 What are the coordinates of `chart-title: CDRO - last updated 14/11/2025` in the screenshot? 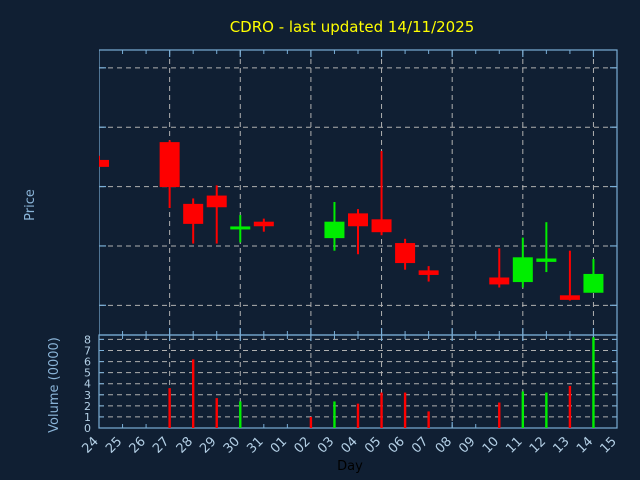 It's located at (352, 27).